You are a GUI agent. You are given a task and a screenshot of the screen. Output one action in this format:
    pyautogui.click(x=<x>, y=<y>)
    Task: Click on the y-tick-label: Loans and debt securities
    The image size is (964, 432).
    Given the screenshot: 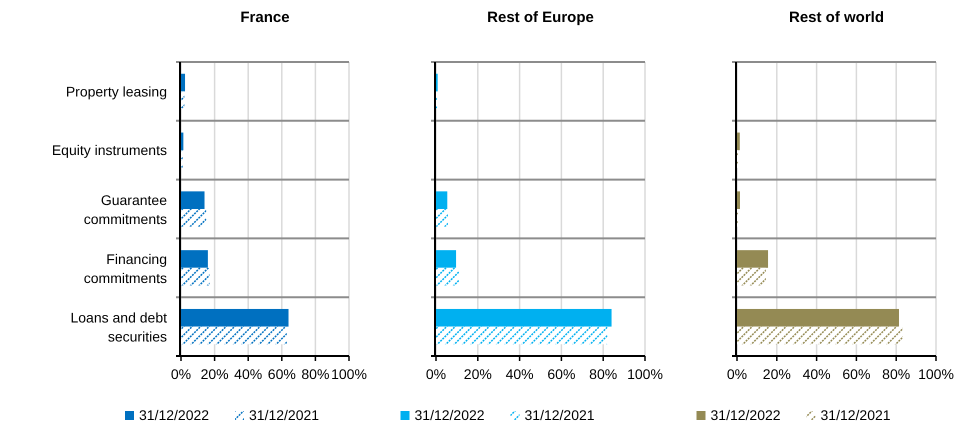 What is the action you would take?
    pyautogui.click(x=119, y=327)
    